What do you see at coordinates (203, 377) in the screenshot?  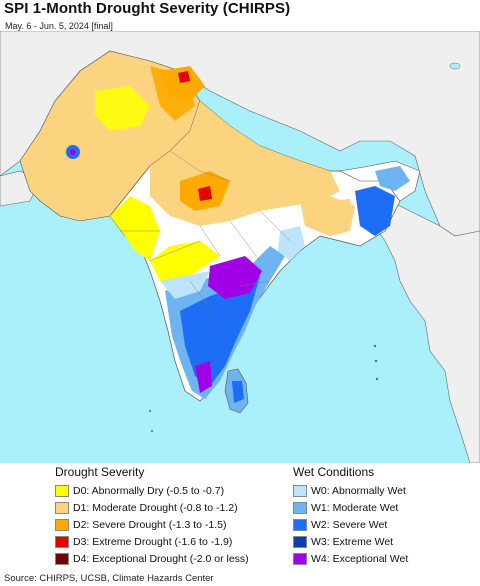 I see `wet-kerala-w4` at bounding box center [203, 377].